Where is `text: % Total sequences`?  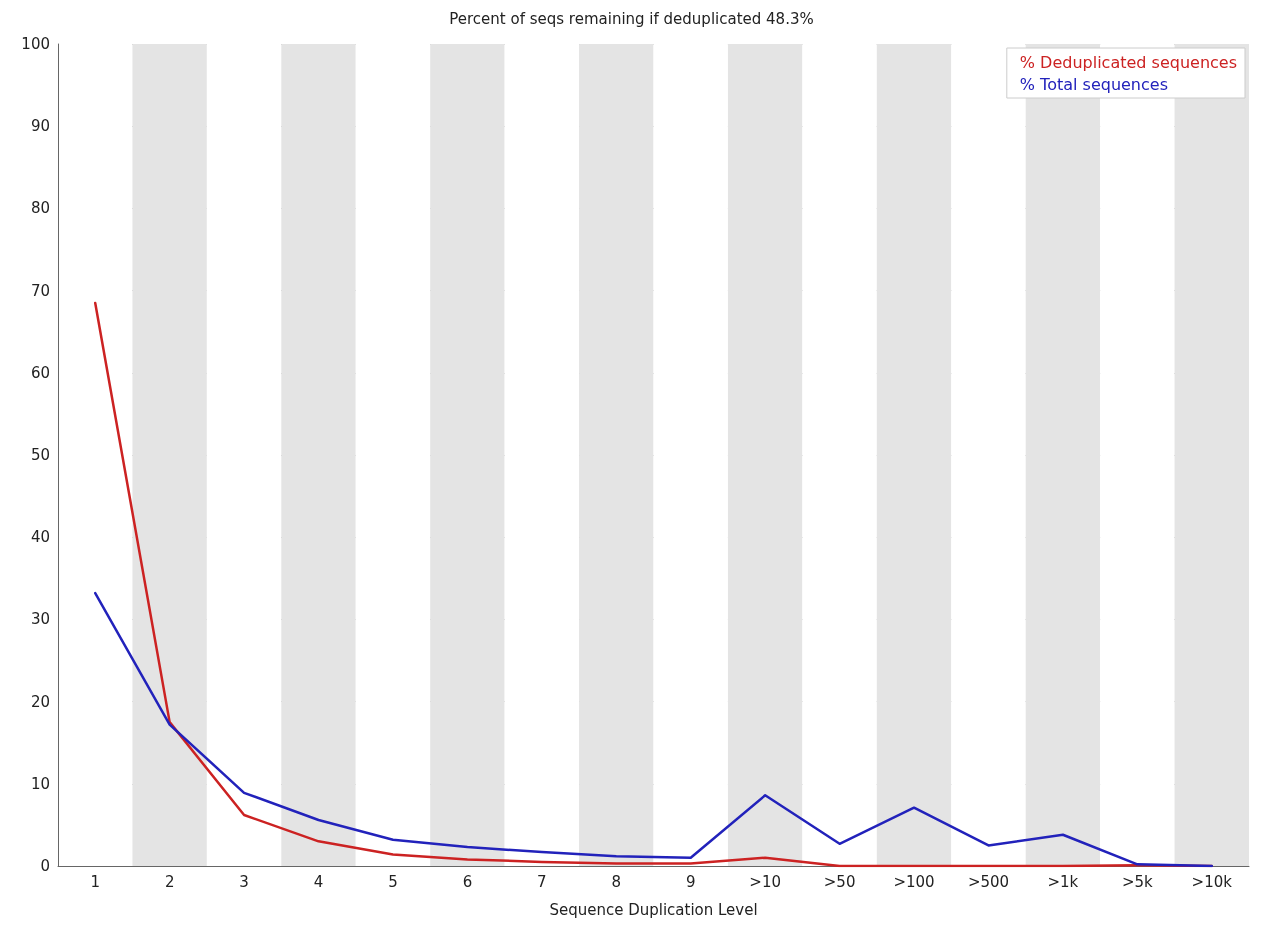
text: % Total sequences is located at coordinates (1093, 84).